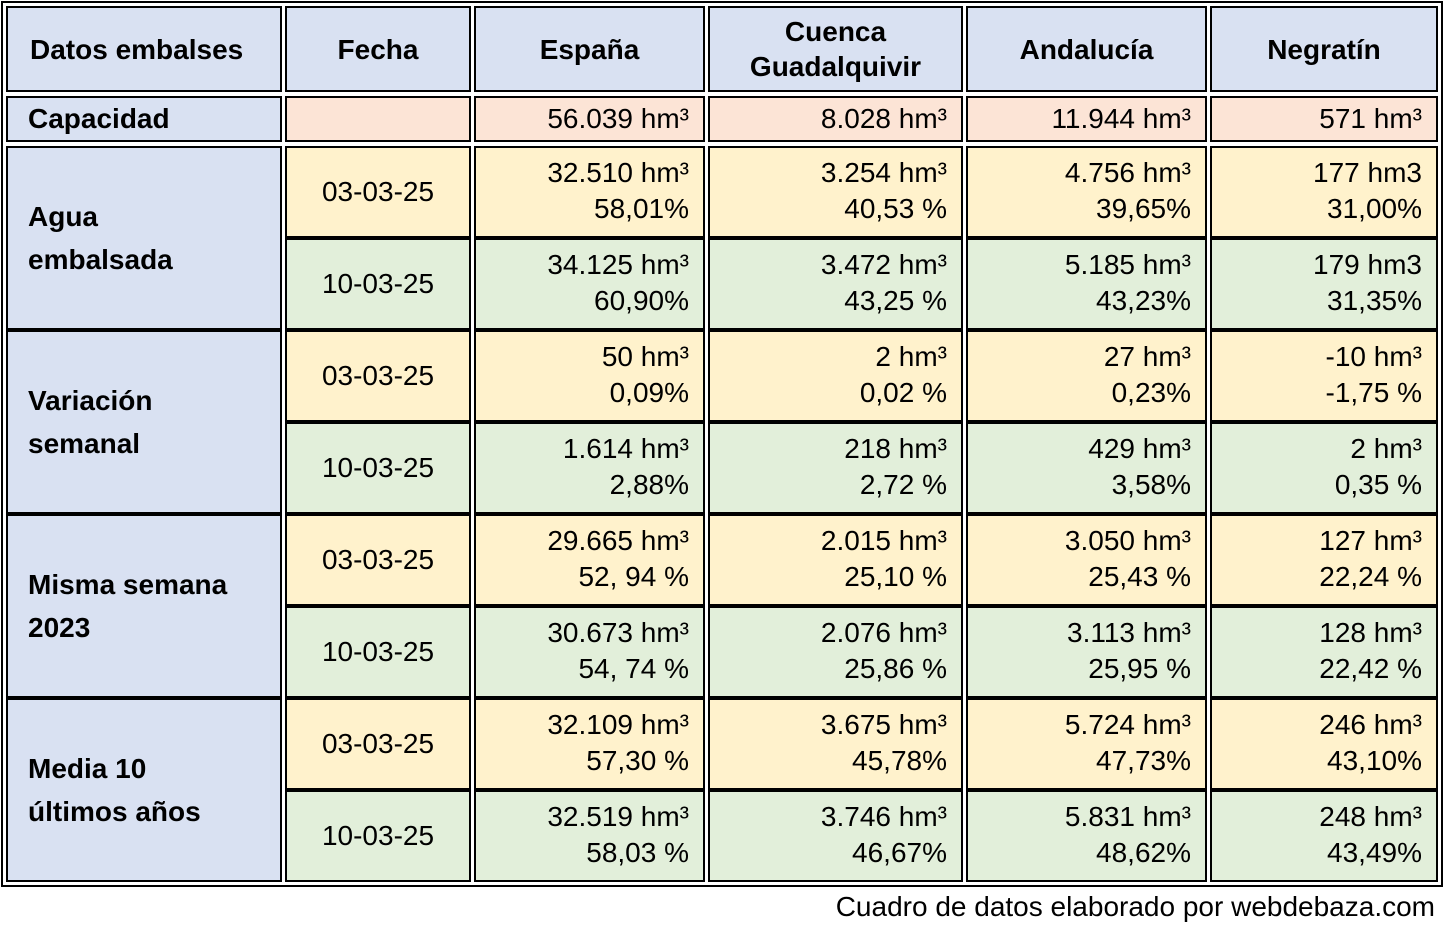 This screenshot has height=935, width=1444. Describe the element at coordinates (1086, 119) in the screenshot. I see `capacity-value-cell: 11.944 hm³` at that location.